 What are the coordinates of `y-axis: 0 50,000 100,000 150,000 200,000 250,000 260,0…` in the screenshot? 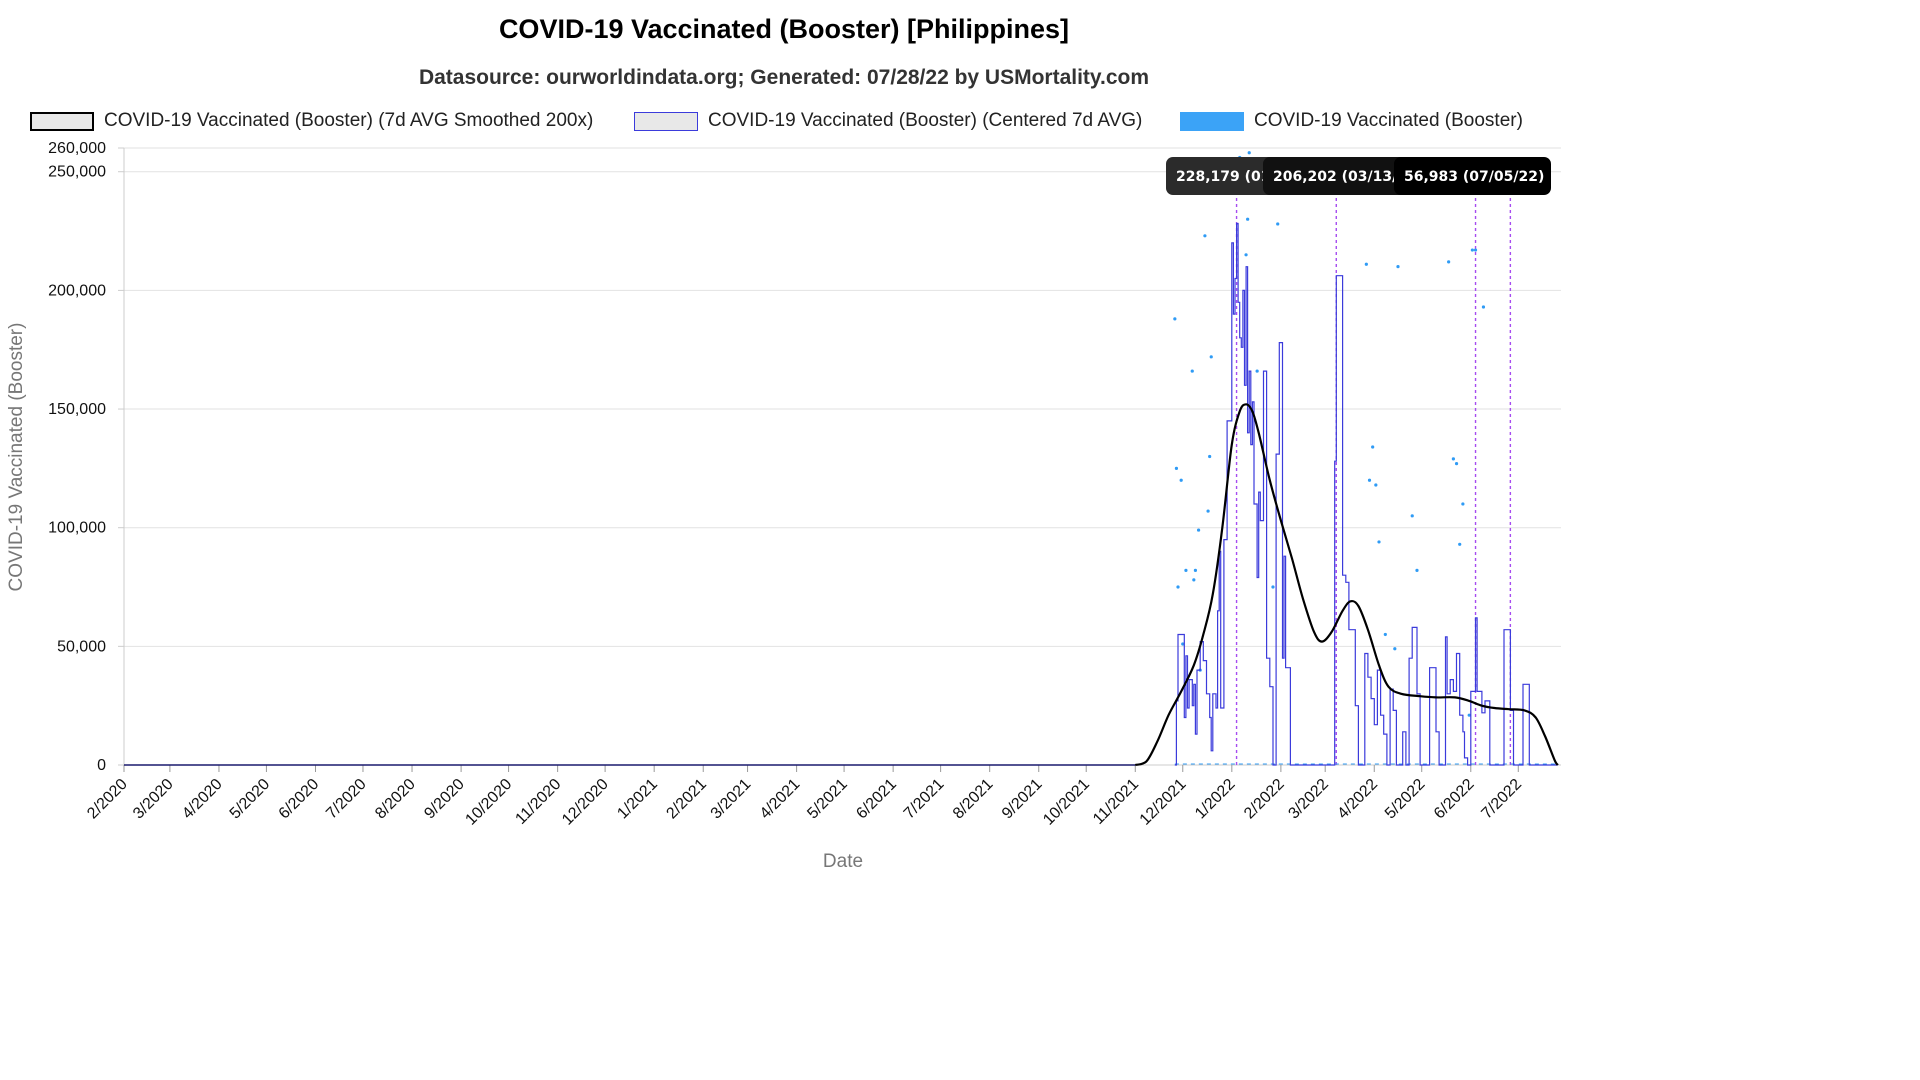 It's located at (86, 457).